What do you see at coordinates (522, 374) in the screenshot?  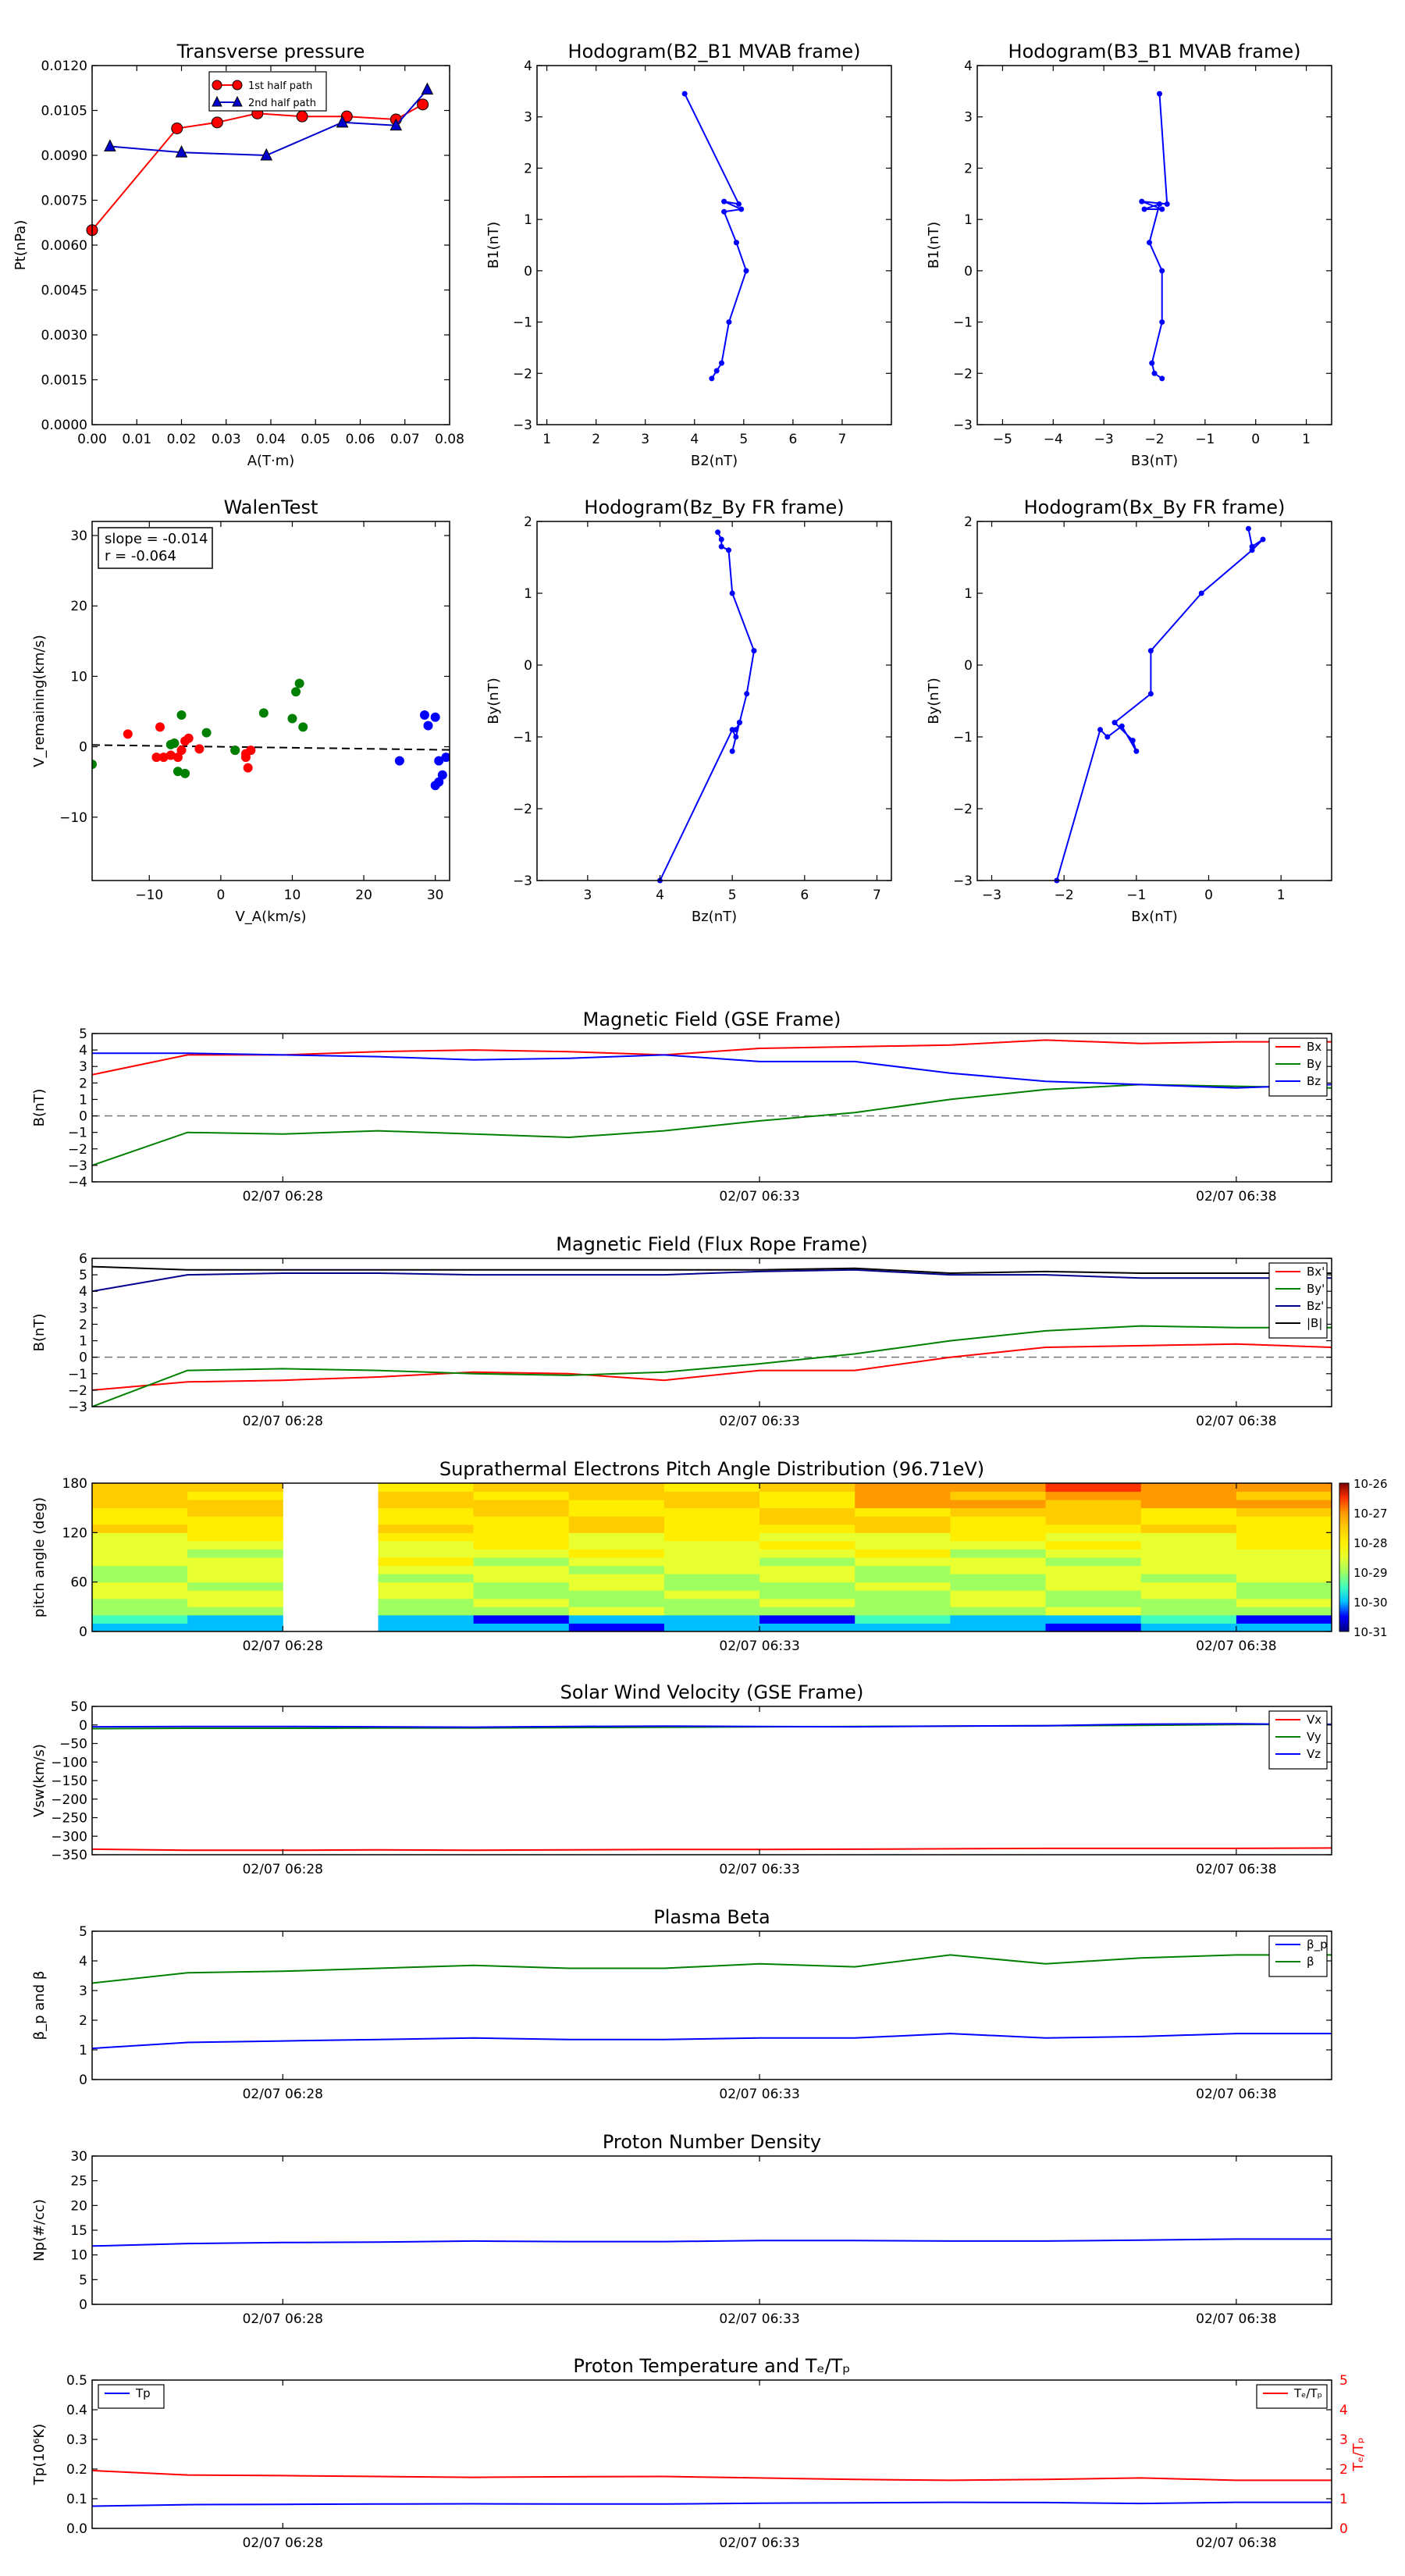 I see `hodogram-b2-b1-ytick-label: −2` at bounding box center [522, 374].